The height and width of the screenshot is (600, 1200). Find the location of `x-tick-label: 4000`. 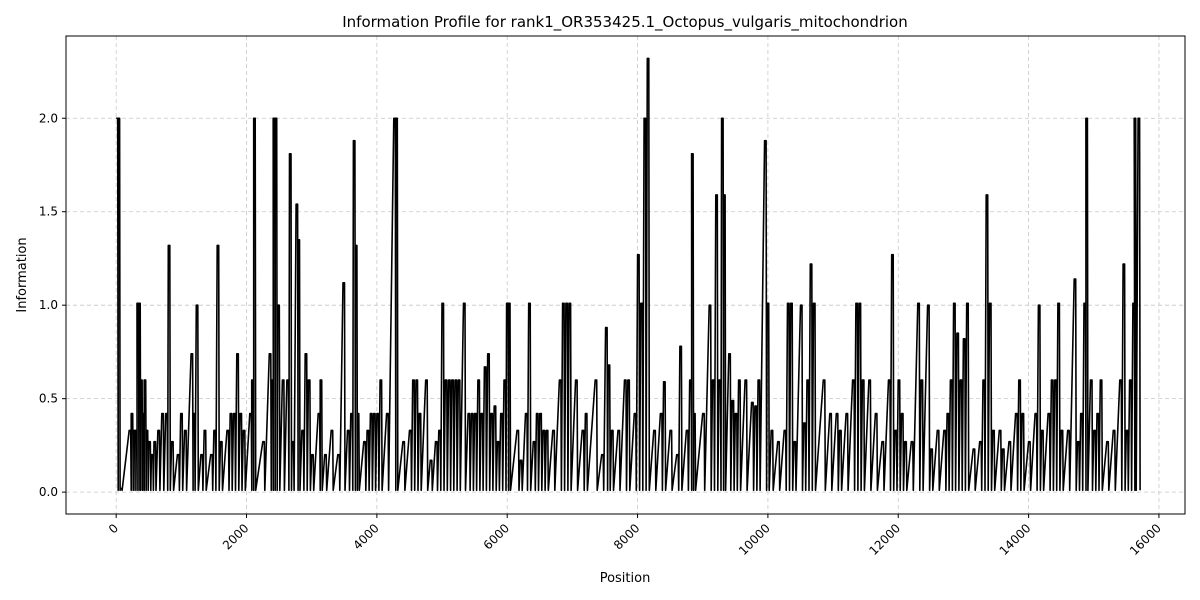

x-tick-label: 4000 is located at coordinates (365, 536).